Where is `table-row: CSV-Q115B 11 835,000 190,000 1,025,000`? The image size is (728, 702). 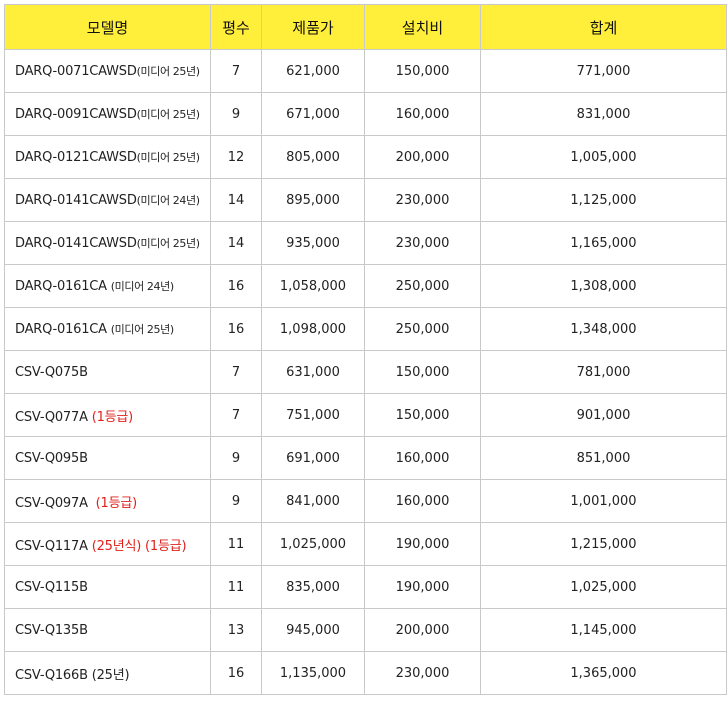 table-row: CSV-Q115B 11 835,000 190,000 1,025,000 is located at coordinates (365, 587).